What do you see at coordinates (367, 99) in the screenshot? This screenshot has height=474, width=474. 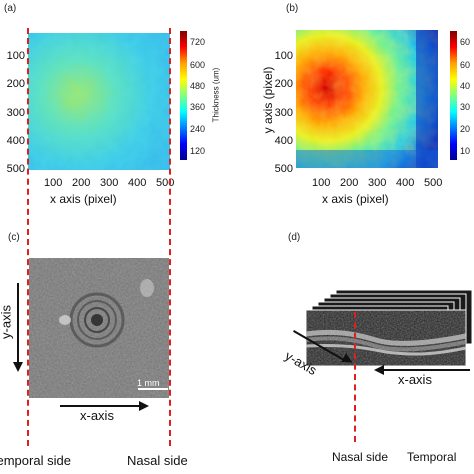 I see `panel-b-thickness-map` at bounding box center [367, 99].